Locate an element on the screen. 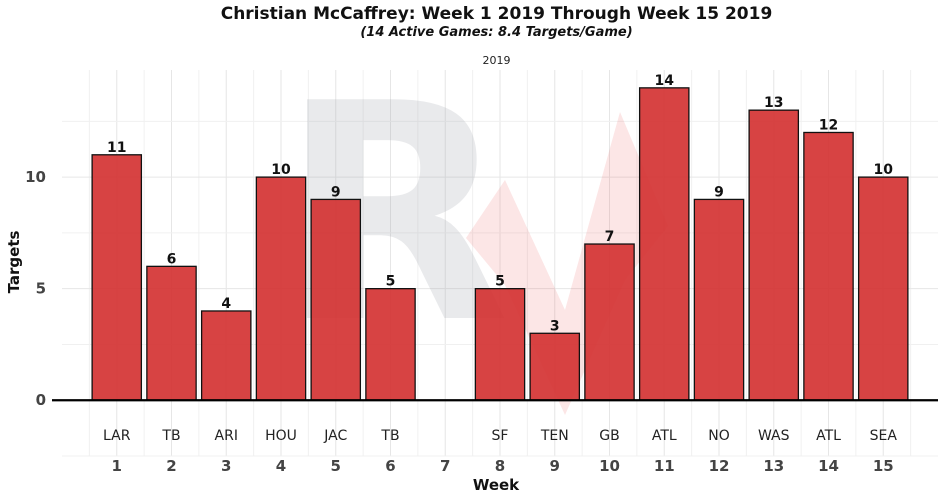 The width and height of the screenshot is (947, 500). x-tick-label: 12 is located at coordinates (719, 466).